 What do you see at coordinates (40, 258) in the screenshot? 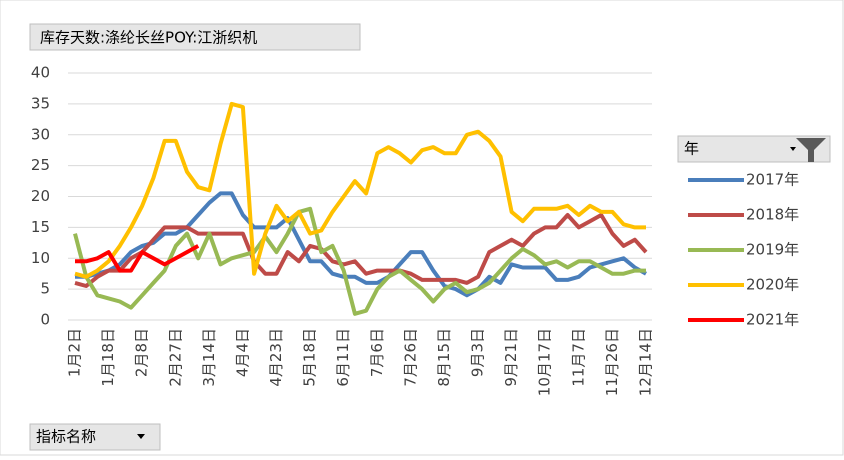
I see `y-tick-label: 10` at bounding box center [40, 258].